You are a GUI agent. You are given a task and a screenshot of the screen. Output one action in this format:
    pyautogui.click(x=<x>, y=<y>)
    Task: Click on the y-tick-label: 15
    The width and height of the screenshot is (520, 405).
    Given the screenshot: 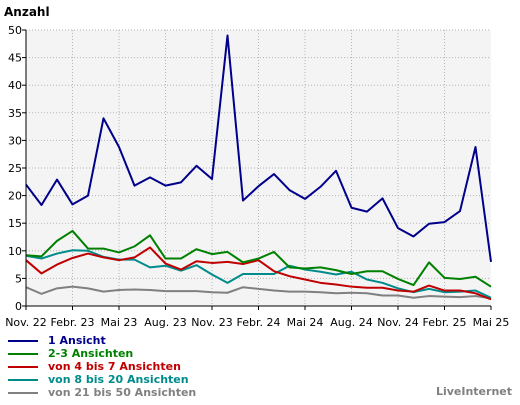 What is the action you would take?
    pyautogui.click(x=15, y=223)
    